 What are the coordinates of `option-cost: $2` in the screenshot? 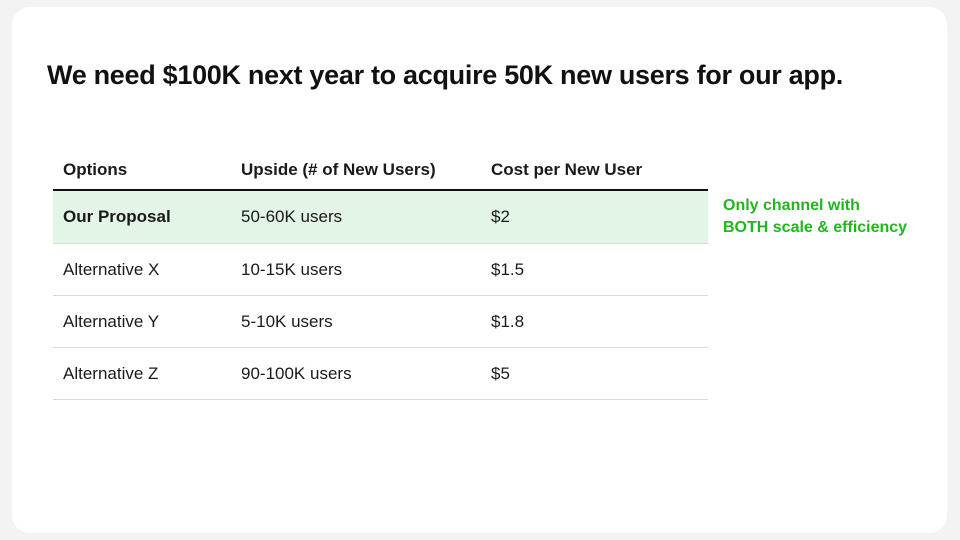 It's located at (500, 216).